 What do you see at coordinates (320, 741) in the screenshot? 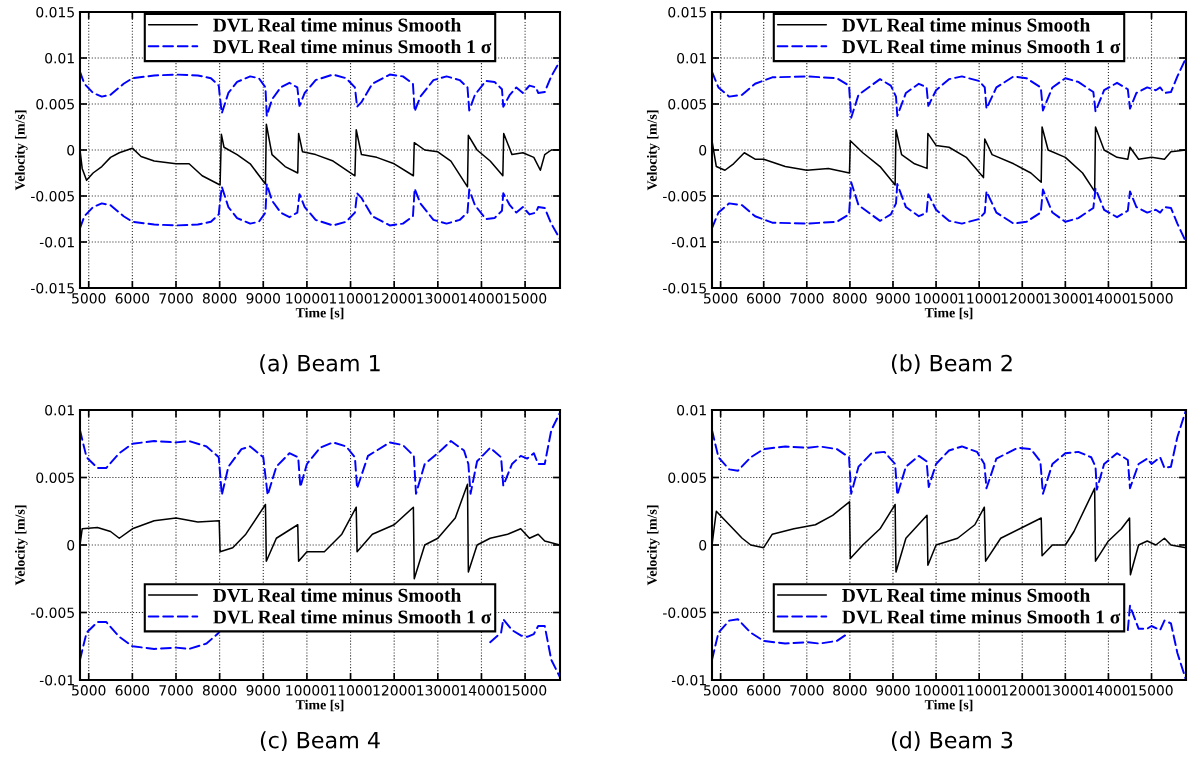
I see `text: (c) Beam 4` at bounding box center [320, 741].